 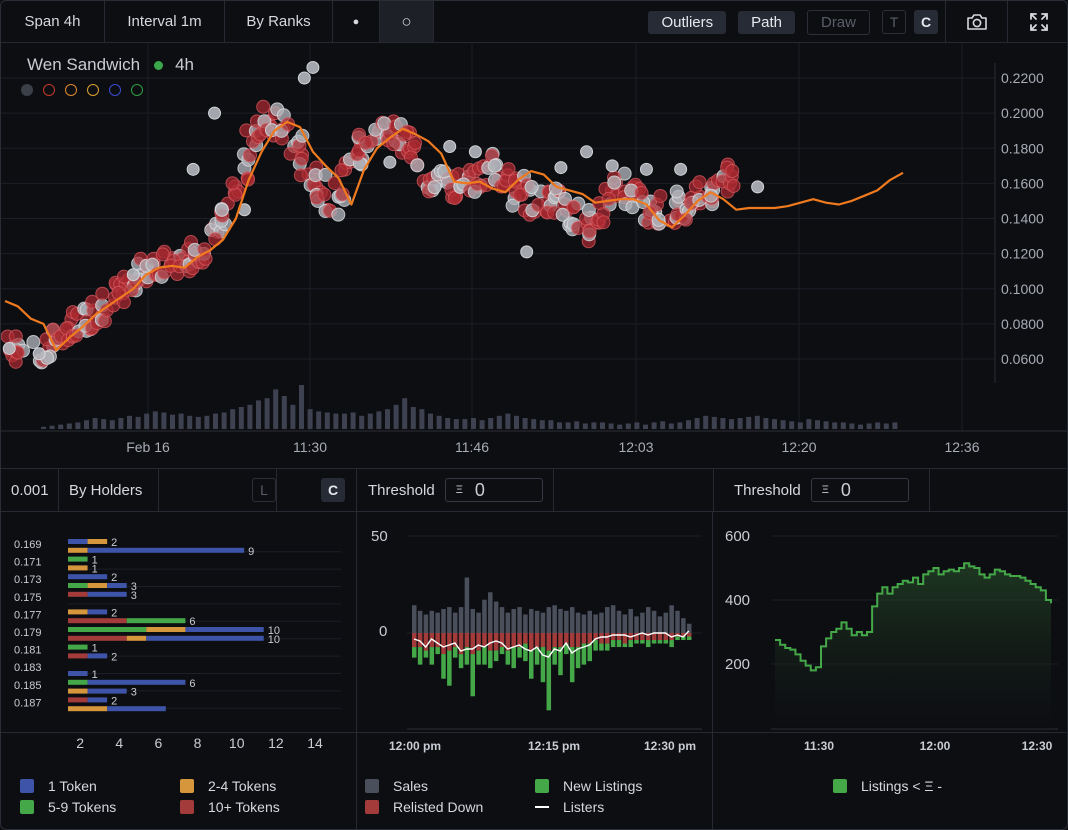 What do you see at coordinates (242, 786) in the screenshot?
I see `legend-label: 2-4 Tokens` at bounding box center [242, 786].